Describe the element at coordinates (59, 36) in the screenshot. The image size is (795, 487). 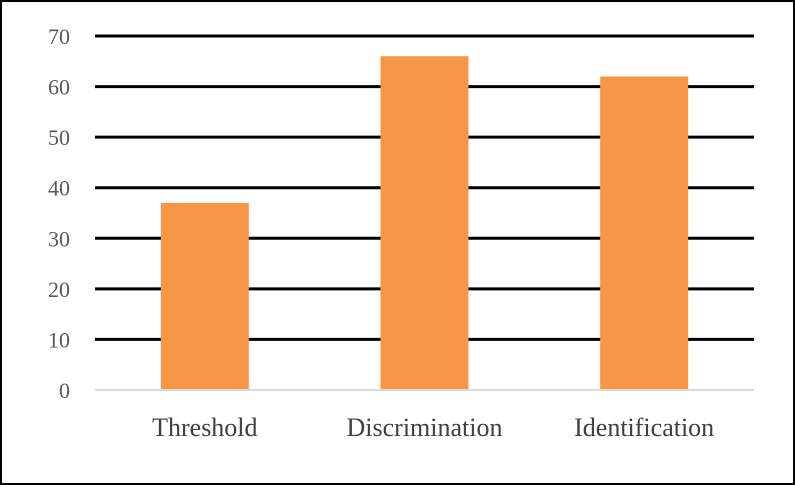
I see `y-tick-label: 70` at that location.